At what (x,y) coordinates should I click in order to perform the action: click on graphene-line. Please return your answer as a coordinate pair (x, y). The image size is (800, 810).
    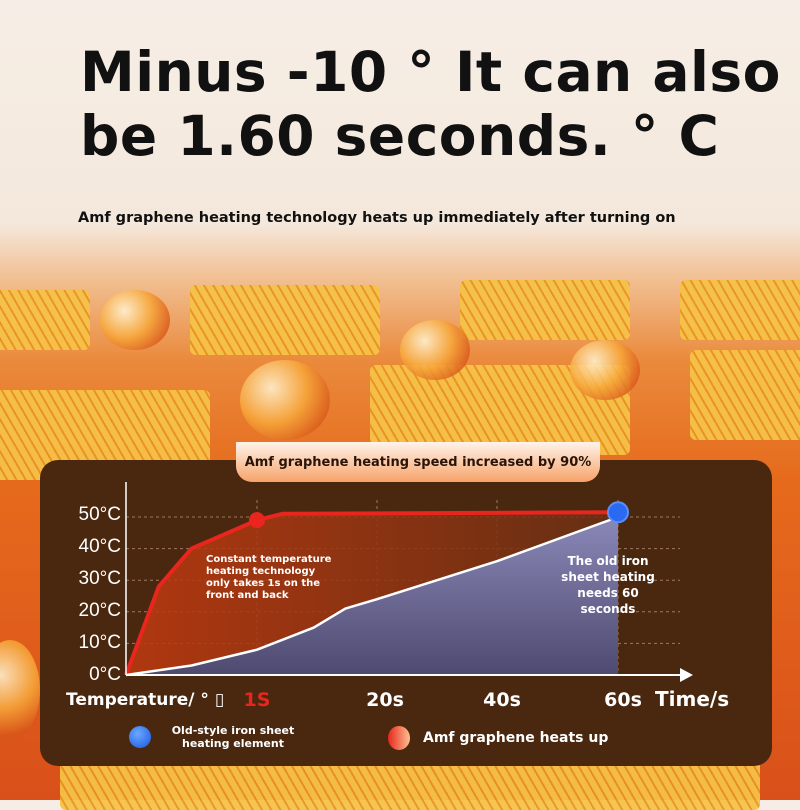
    Looking at the image, I should click on (371, 593).